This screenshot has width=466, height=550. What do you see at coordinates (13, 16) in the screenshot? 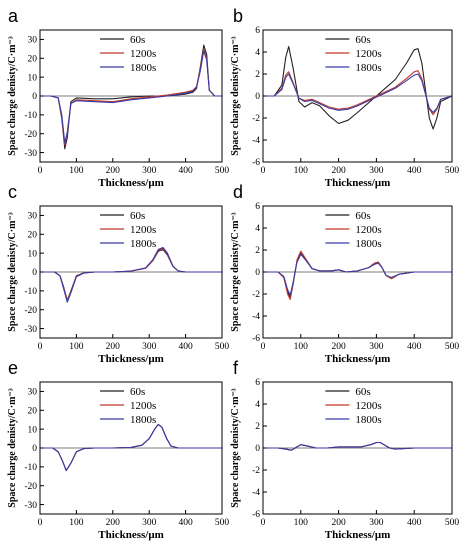
I see `panel-letter: a` at bounding box center [13, 16].